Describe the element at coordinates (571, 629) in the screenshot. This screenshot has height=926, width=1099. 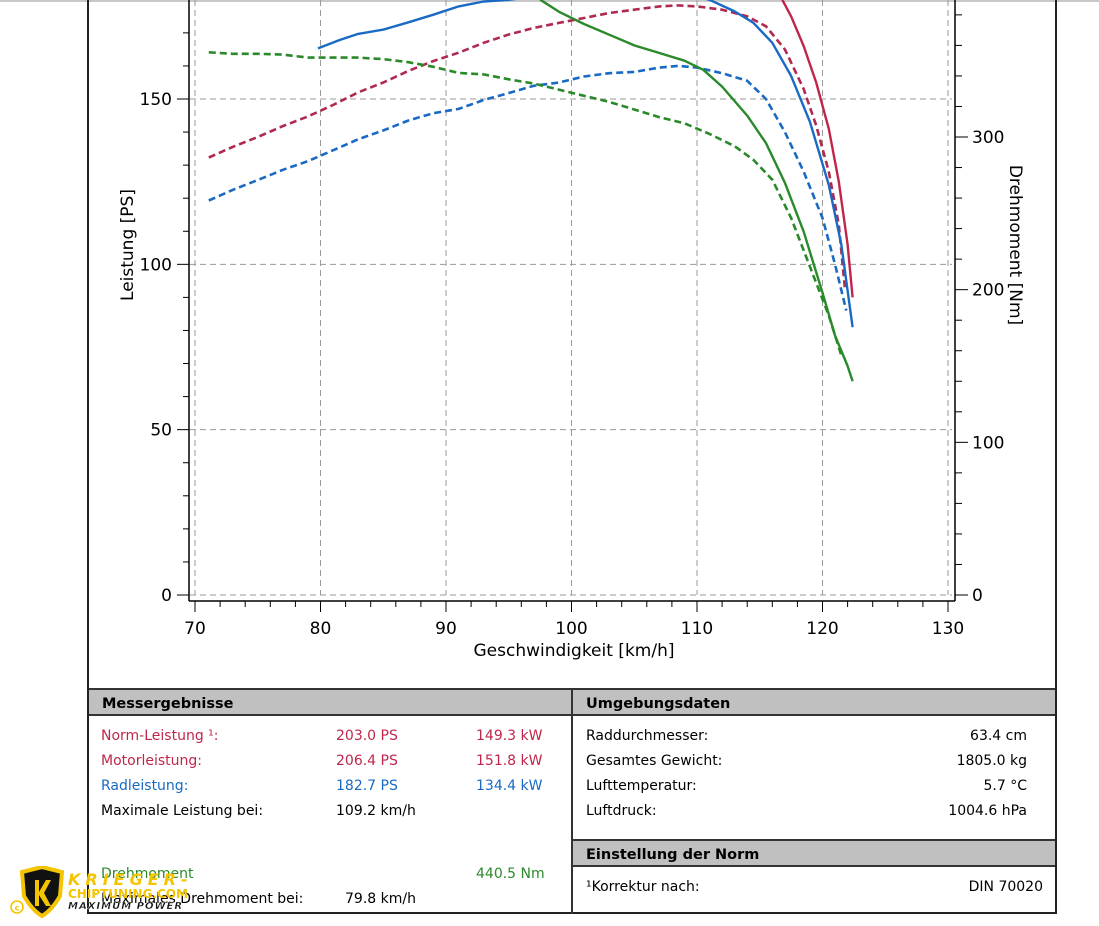
I see `x-tick-label: 100` at that location.